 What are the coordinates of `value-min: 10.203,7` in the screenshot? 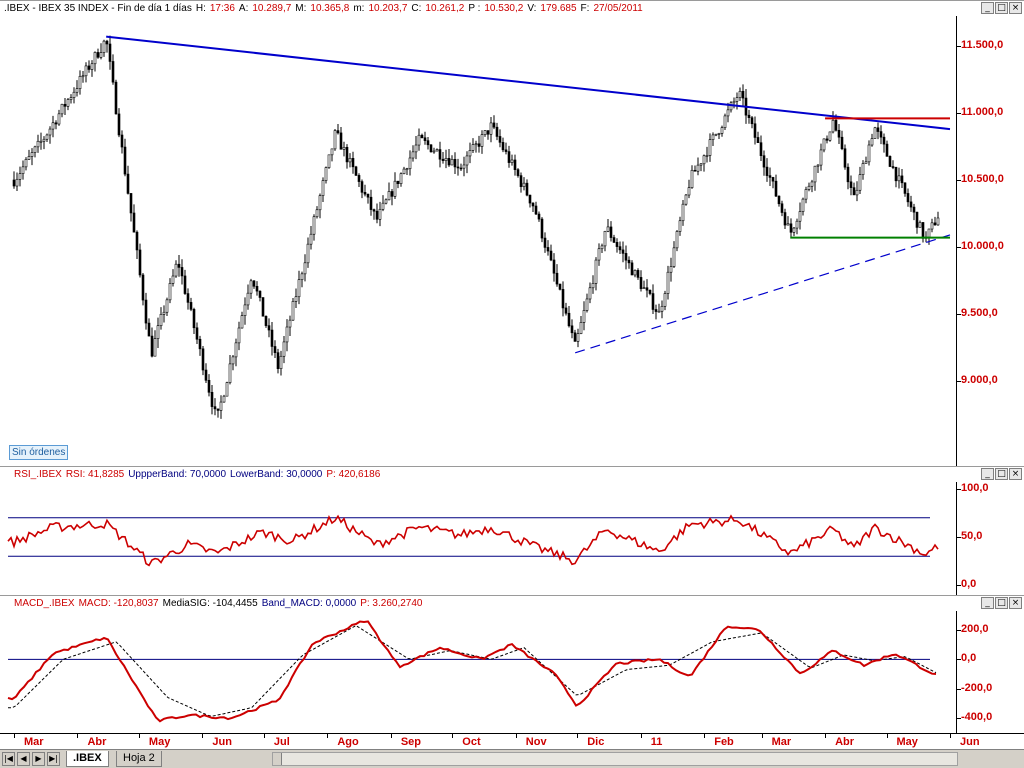 It's located at (388, 8).